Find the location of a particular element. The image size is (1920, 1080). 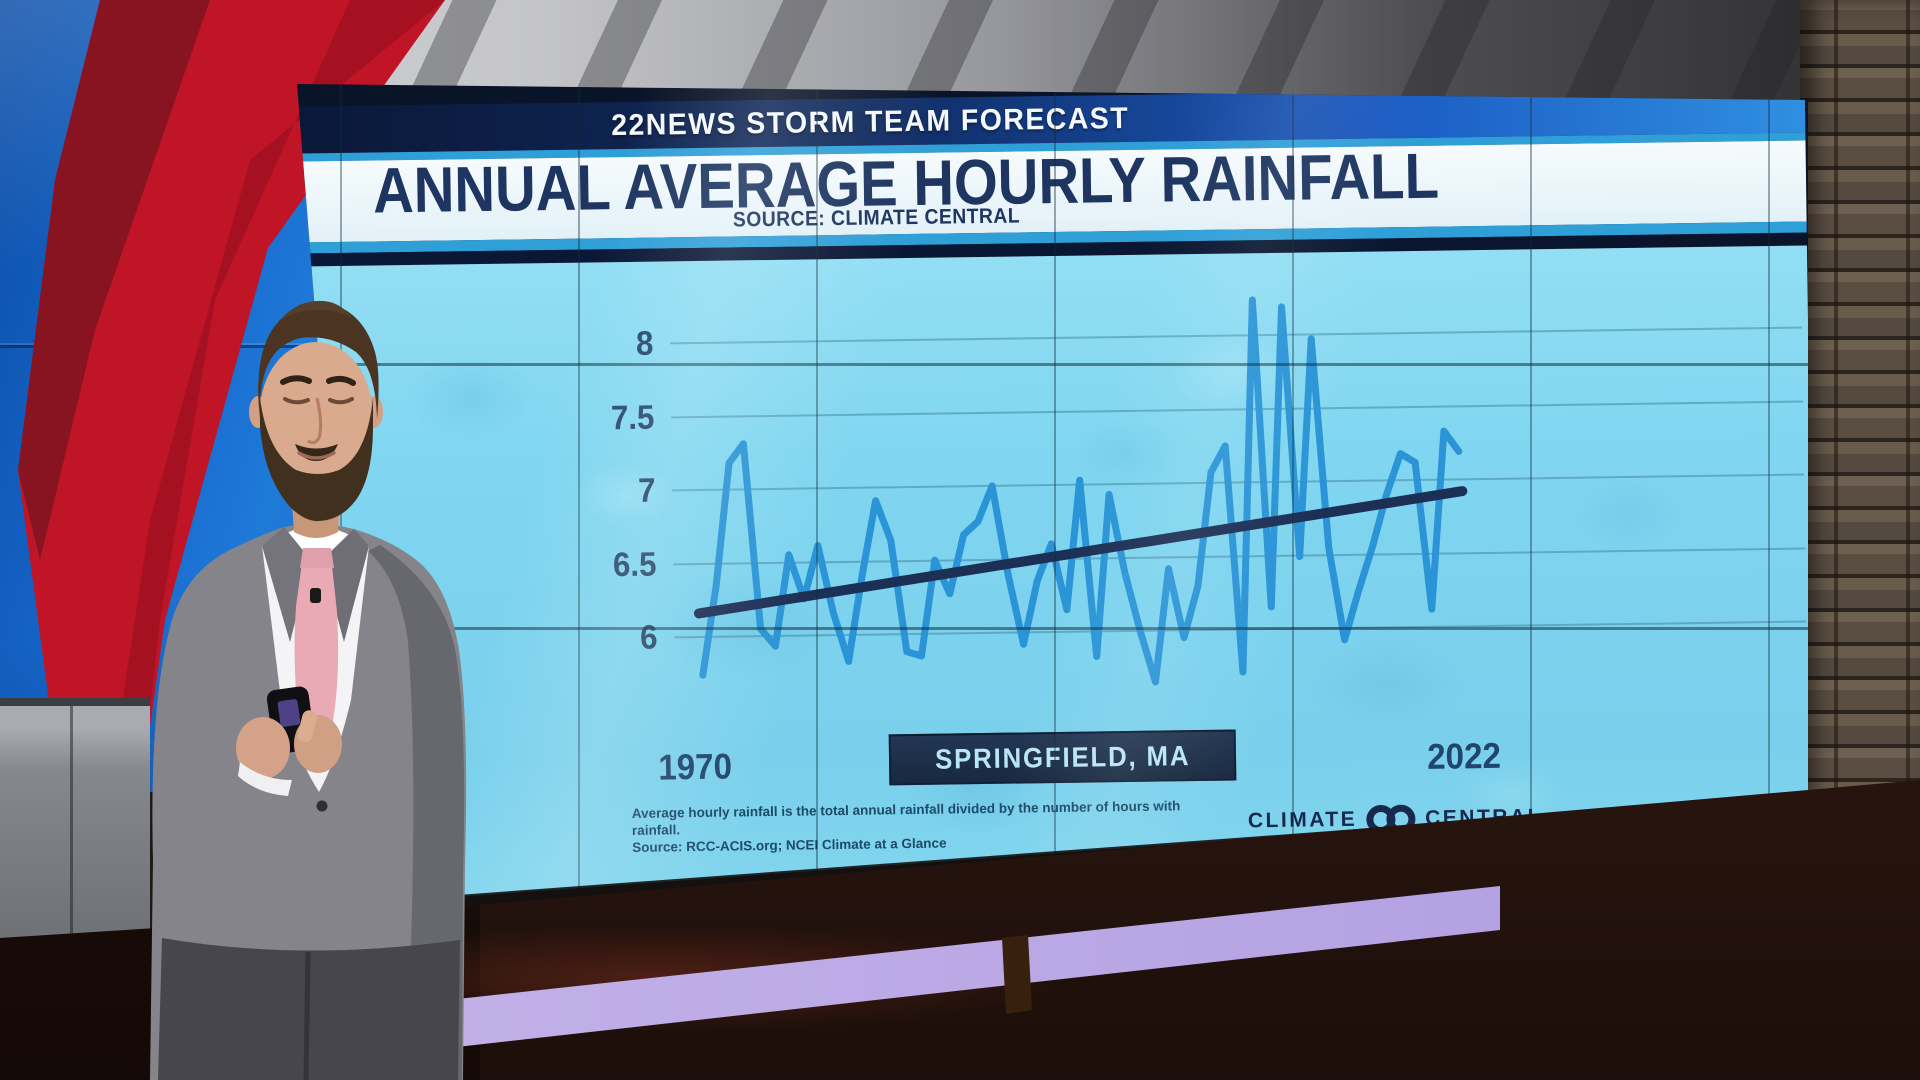

clicker-screen is located at coordinates (289, 713).